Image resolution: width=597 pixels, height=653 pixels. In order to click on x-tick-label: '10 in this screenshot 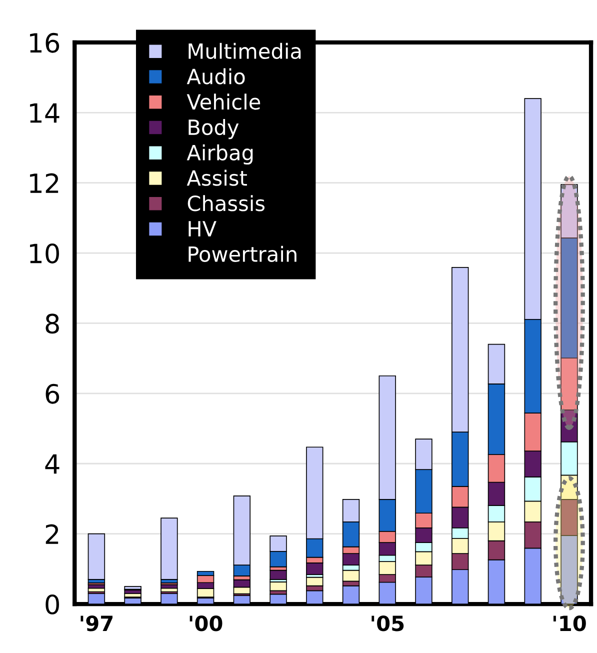, I will do `click(570, 624)`.